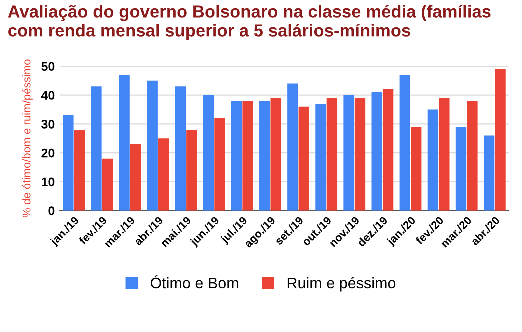 This screenshot has width=522, height=332. I want to click on y-tick-label: 40, so click(48, 95).